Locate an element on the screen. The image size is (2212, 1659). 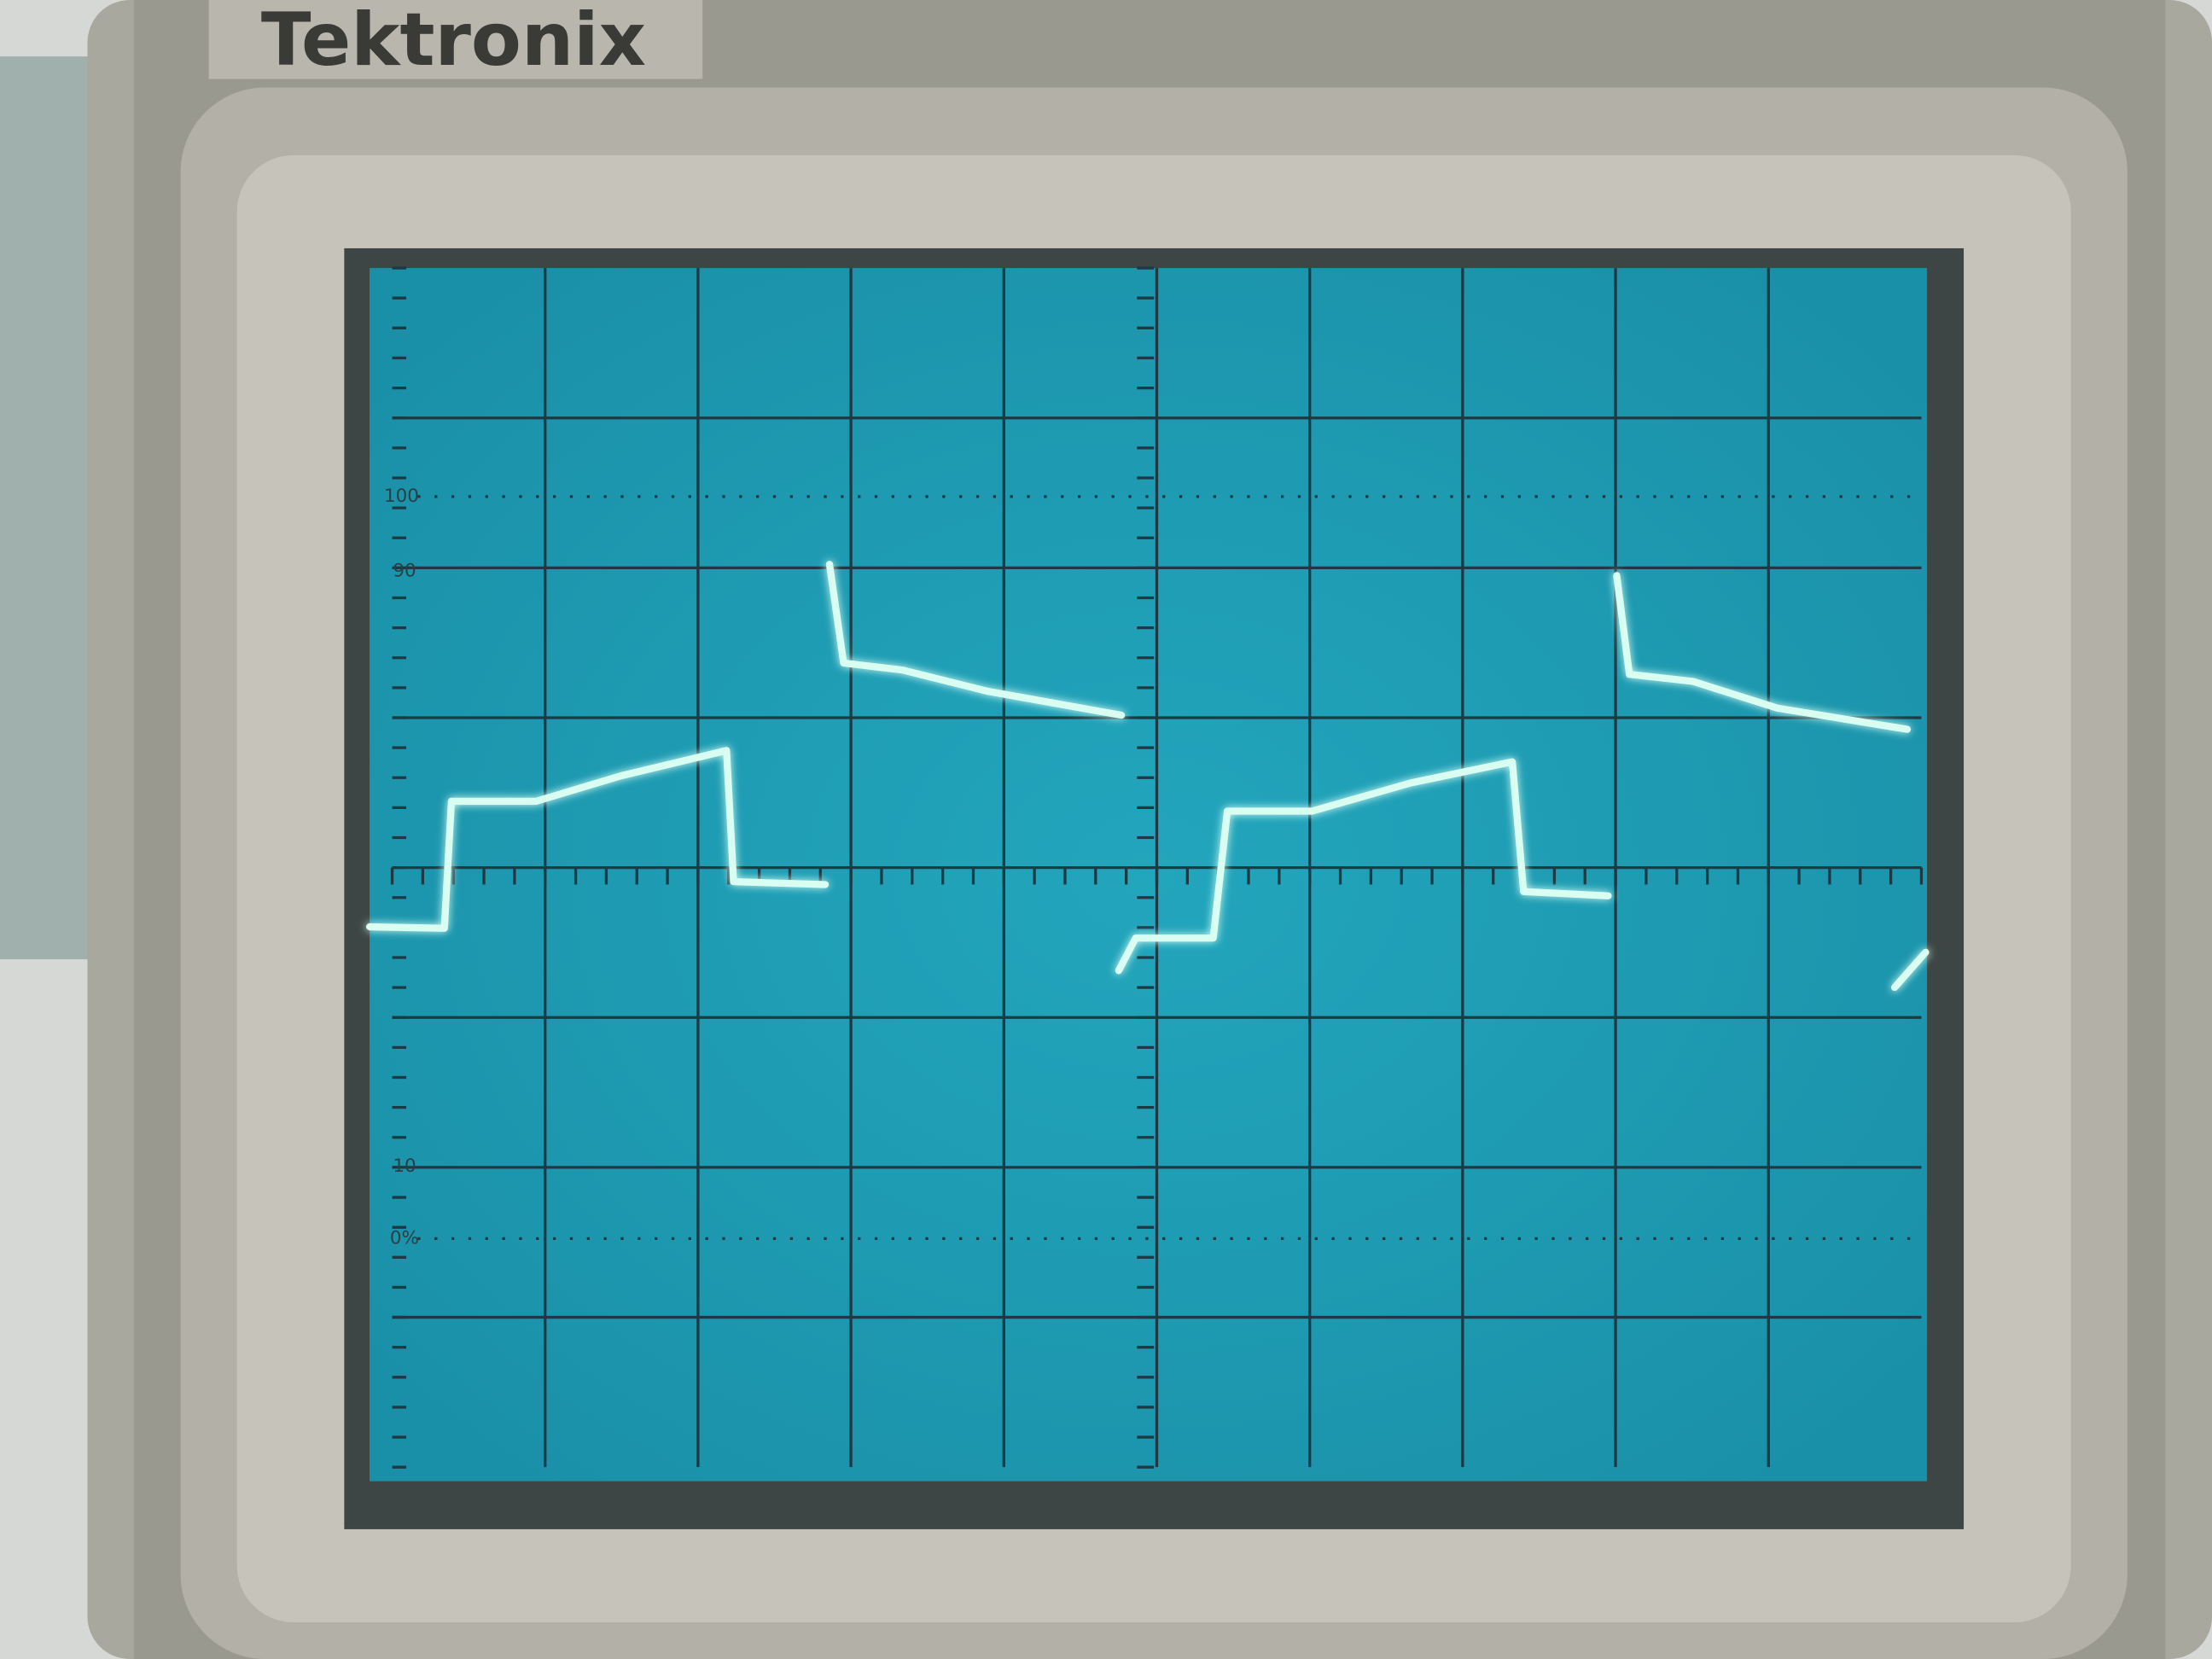
brand-plate is located at coordinates (455, 39).